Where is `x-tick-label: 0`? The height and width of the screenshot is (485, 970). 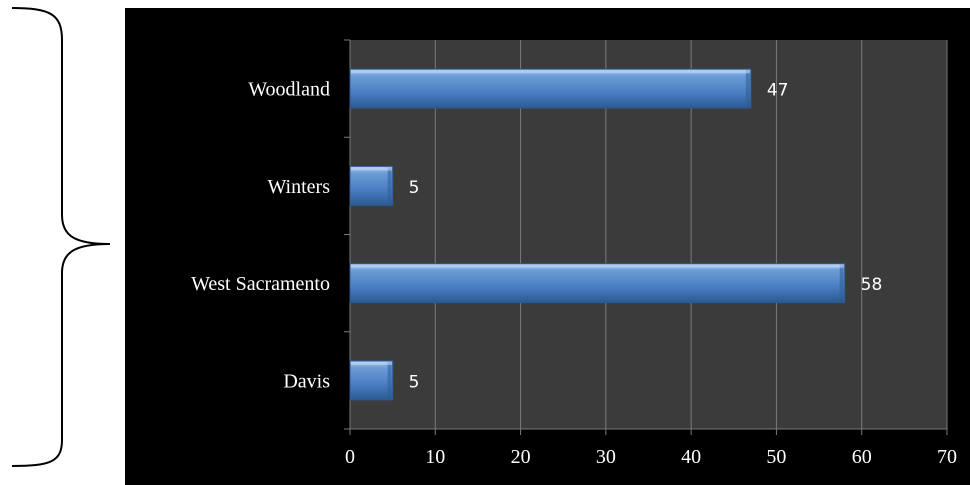 x-tick-label: 0 is located at coordinates (350, 457).